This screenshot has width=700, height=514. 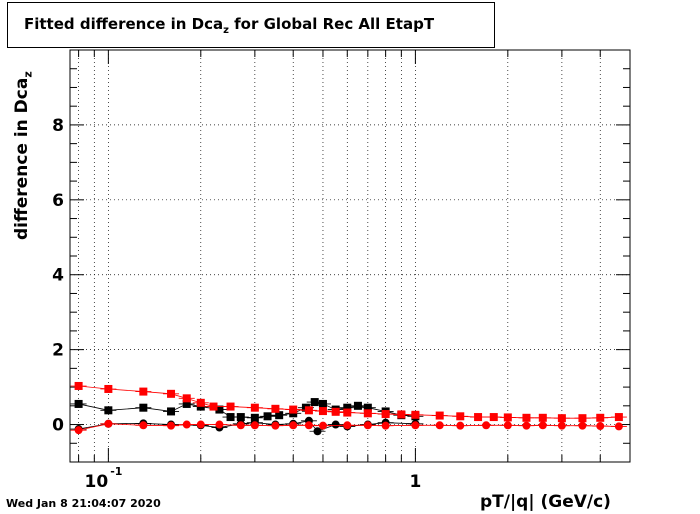 What do you see at coordinates (415, 482) in the screenshot?
I see `x-tick-label: 1` at bounding box center [415, 482].